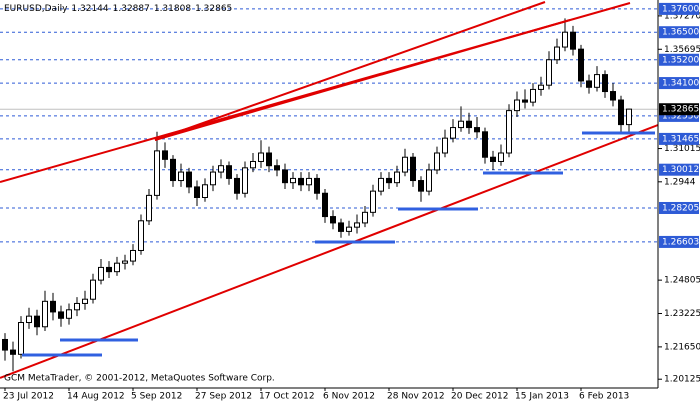  Describe the element at coordinates (28, 397) in the screenshot. I see `x-tick-label: 23 Jul 2012` at that location.